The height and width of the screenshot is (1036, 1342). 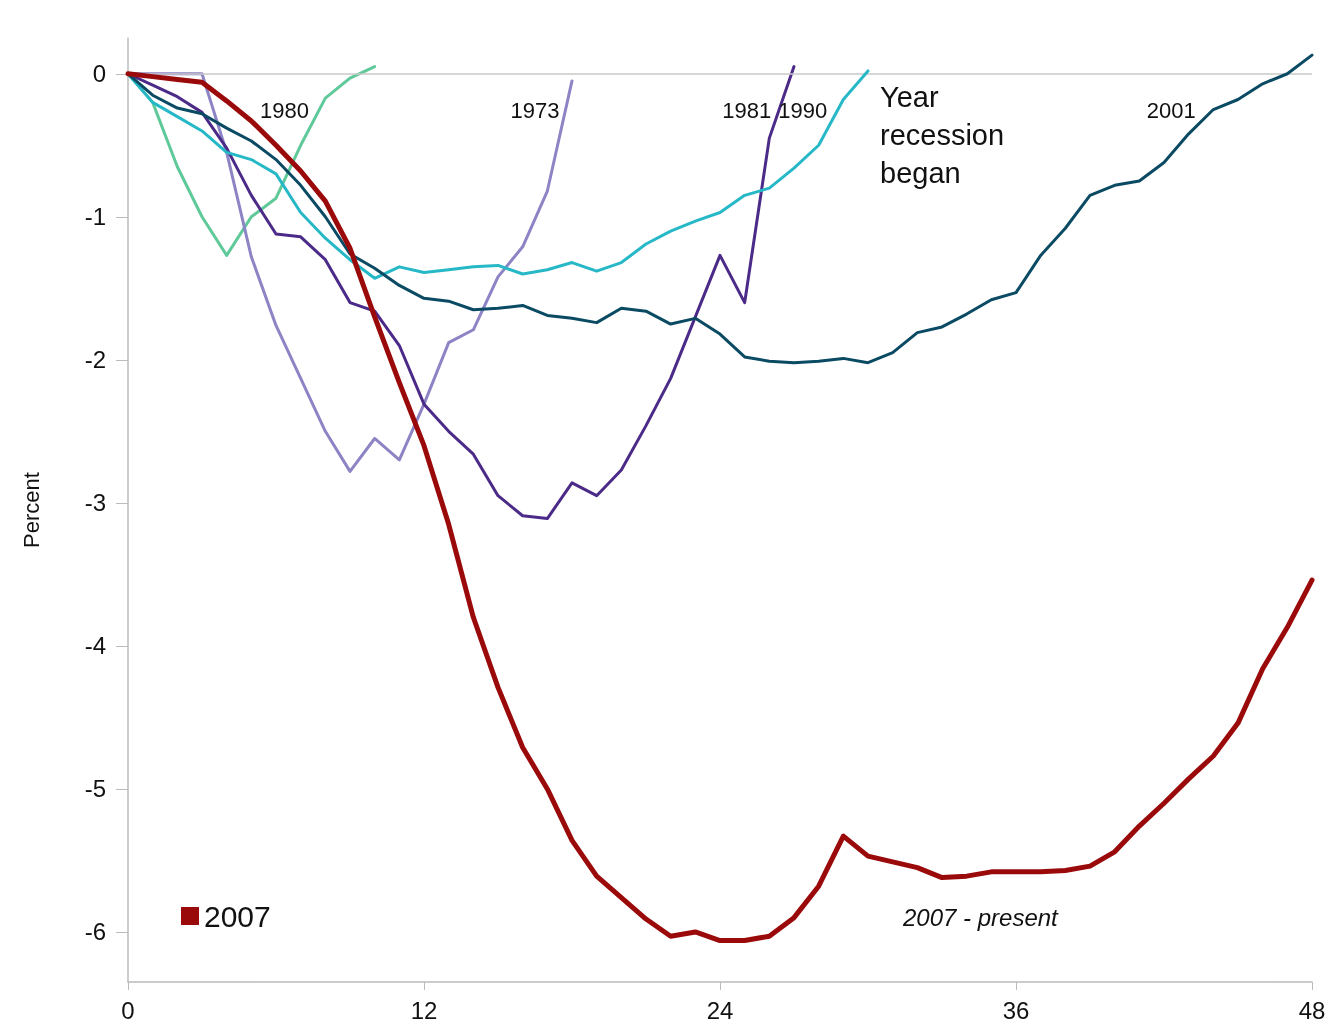 I want to click on series-label: 1990, so click(x=803, y=111).